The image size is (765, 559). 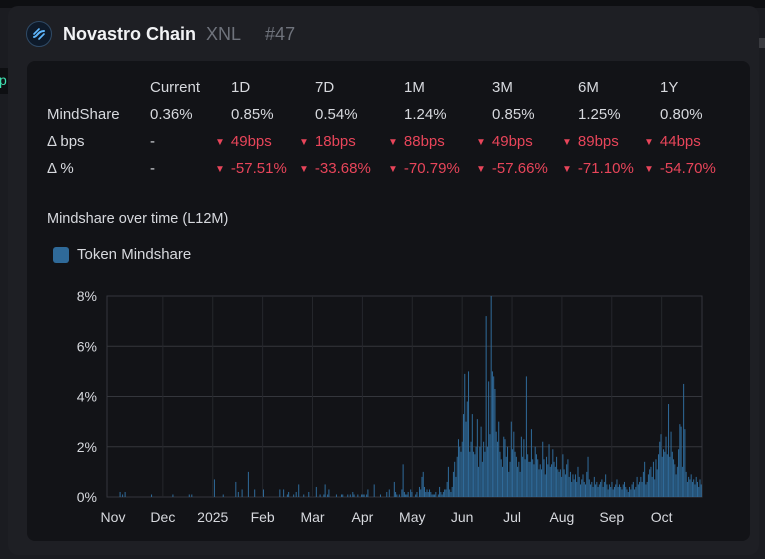 I want to click on legend-swatch, so click(x=61, y=254).